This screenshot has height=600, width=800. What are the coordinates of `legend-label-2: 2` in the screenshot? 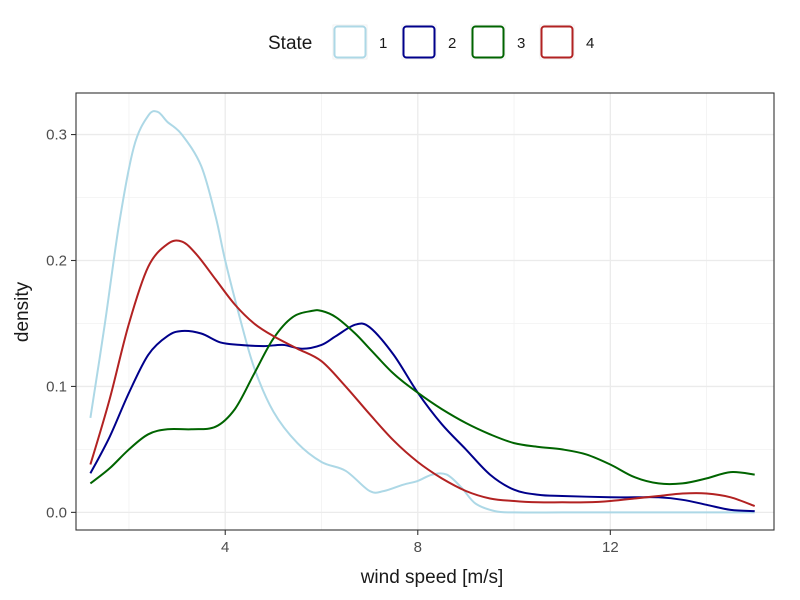 It's located at (452, 43).